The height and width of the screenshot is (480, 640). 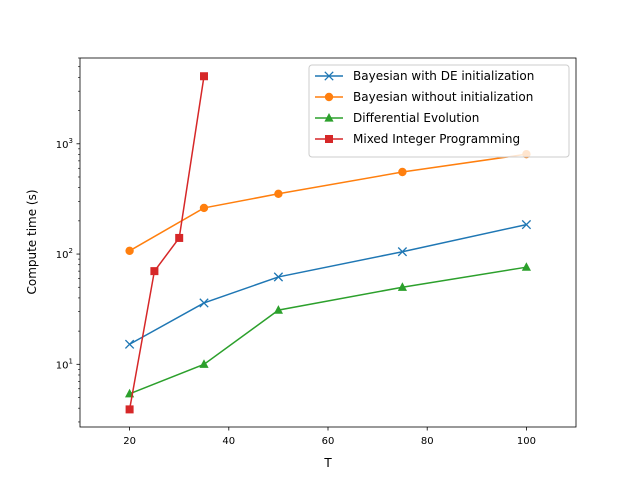 I want to click on y-axis-ticks: 10¹ 10² 10³, so click(x=68, y=240).